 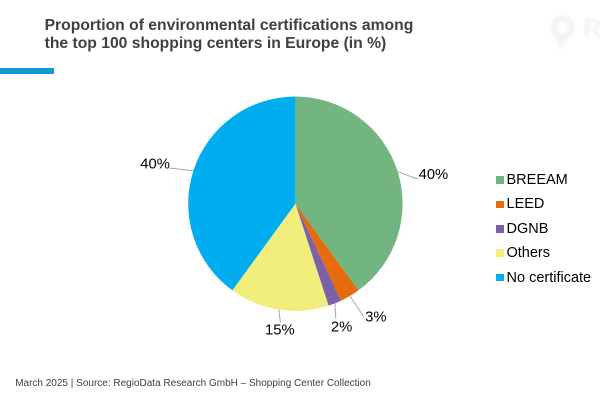 I want to click on svg-text: Re, so click(x=591, y=28).